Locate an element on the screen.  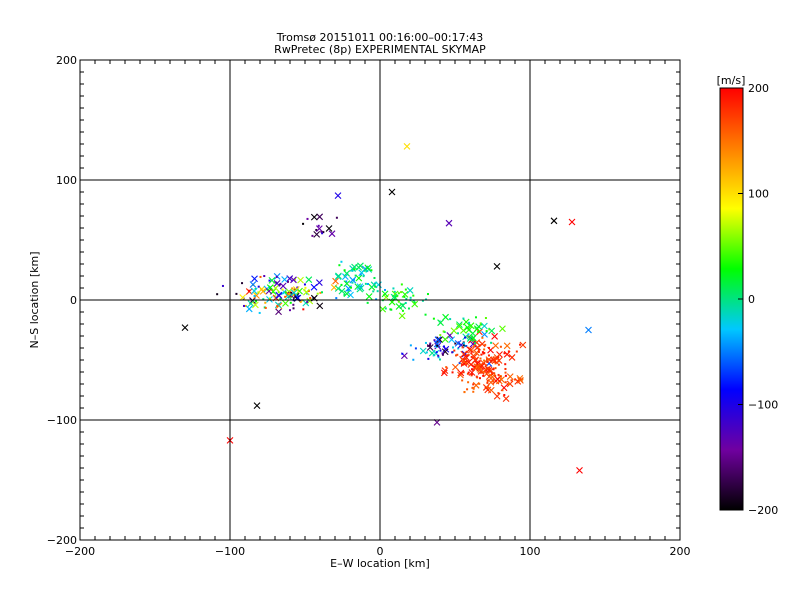
x-axis-label: E–W location [km] is located at coordinates (380, 563).